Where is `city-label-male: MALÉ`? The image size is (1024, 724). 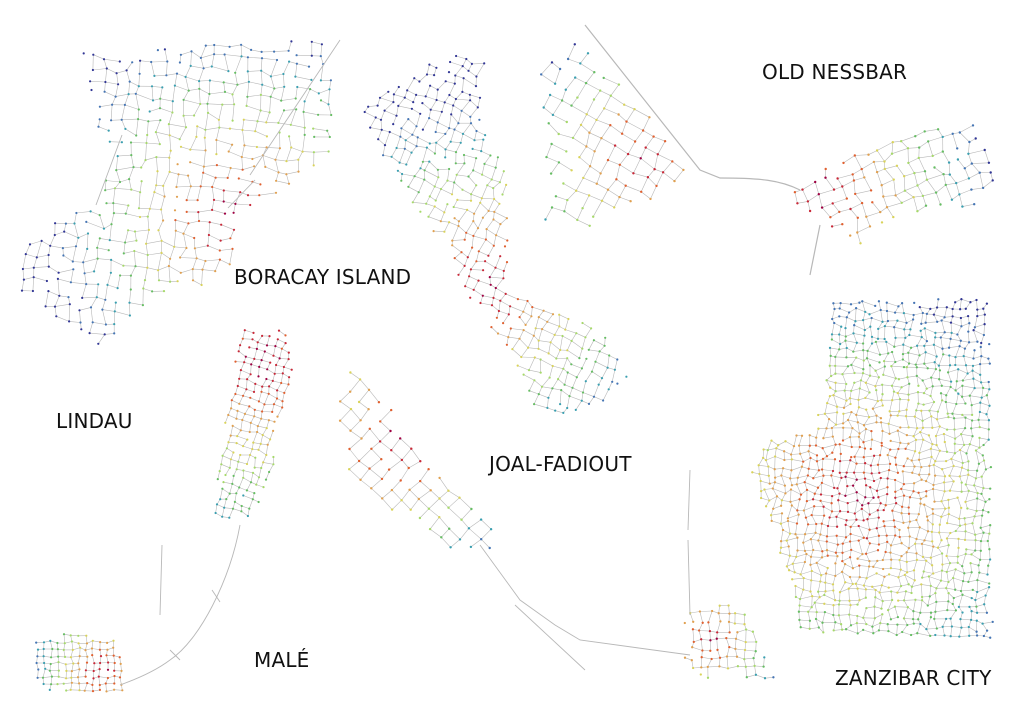 city-label-male: MALÉ is located at coordinates (282, 660).